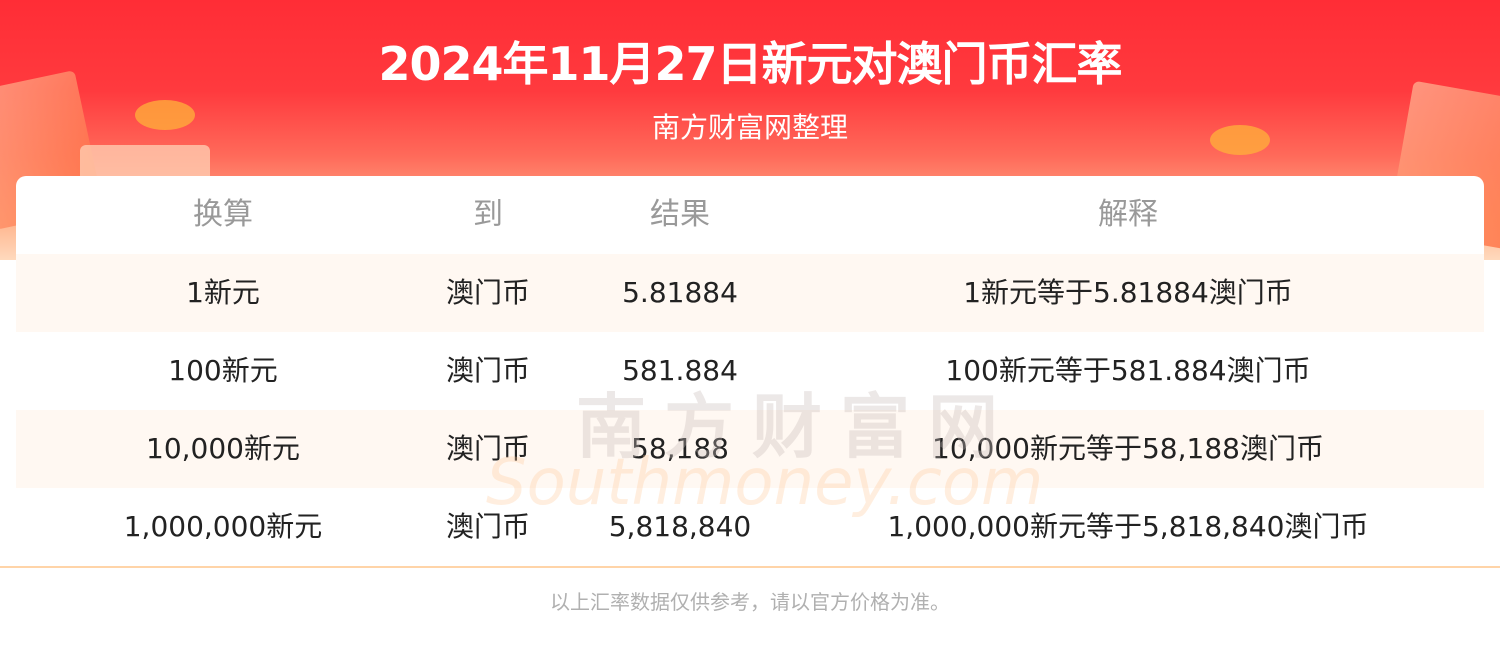 The image size is (1500, 660). Describe the element at coordinates (165, 115) in the screenshot. I see `decorative-coin-left` at that location.